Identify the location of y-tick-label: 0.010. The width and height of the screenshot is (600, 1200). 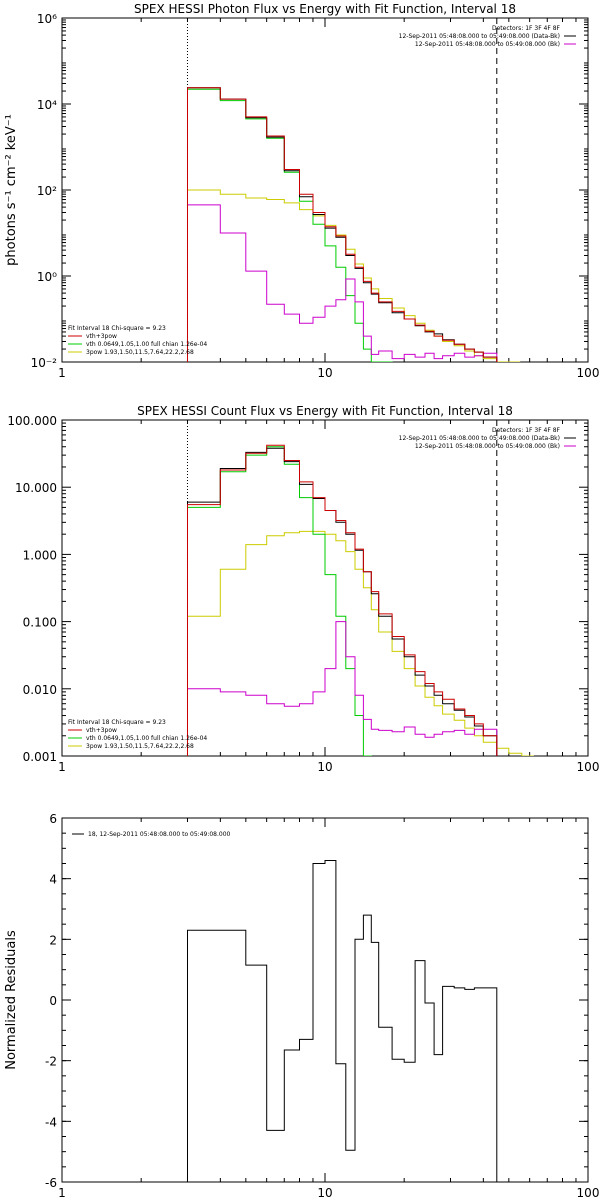
(40, 690).